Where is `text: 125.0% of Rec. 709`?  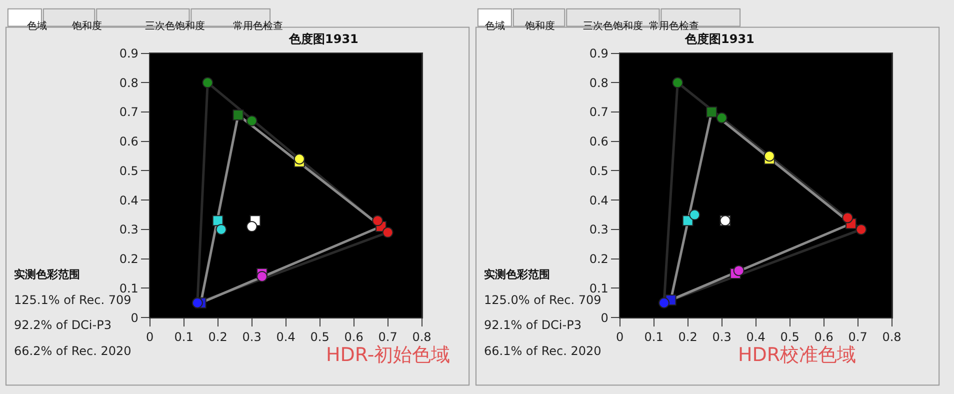
text: 125.0% of Rec. 709 is located at coordinates (543, 300).